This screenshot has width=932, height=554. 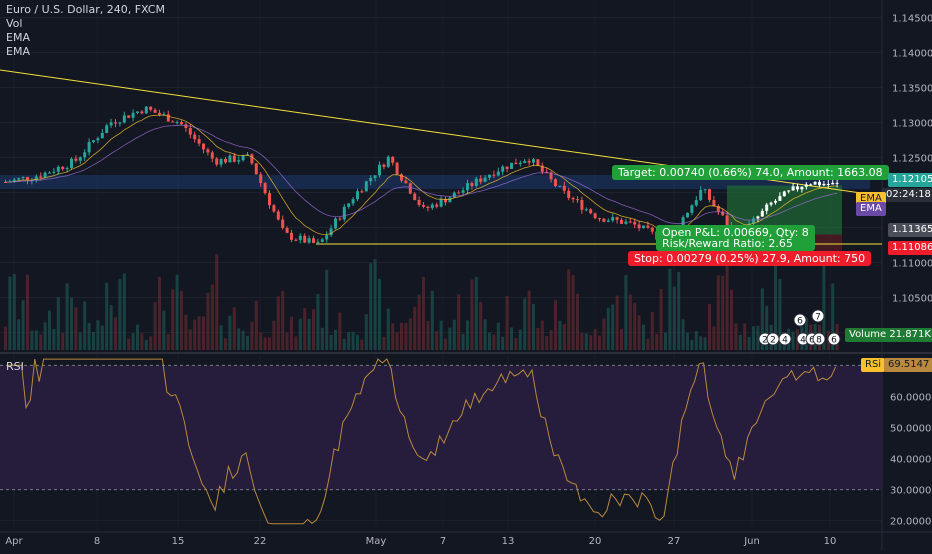 I want to click on legend-ema-1: EMA, so click(x=18, y=37).